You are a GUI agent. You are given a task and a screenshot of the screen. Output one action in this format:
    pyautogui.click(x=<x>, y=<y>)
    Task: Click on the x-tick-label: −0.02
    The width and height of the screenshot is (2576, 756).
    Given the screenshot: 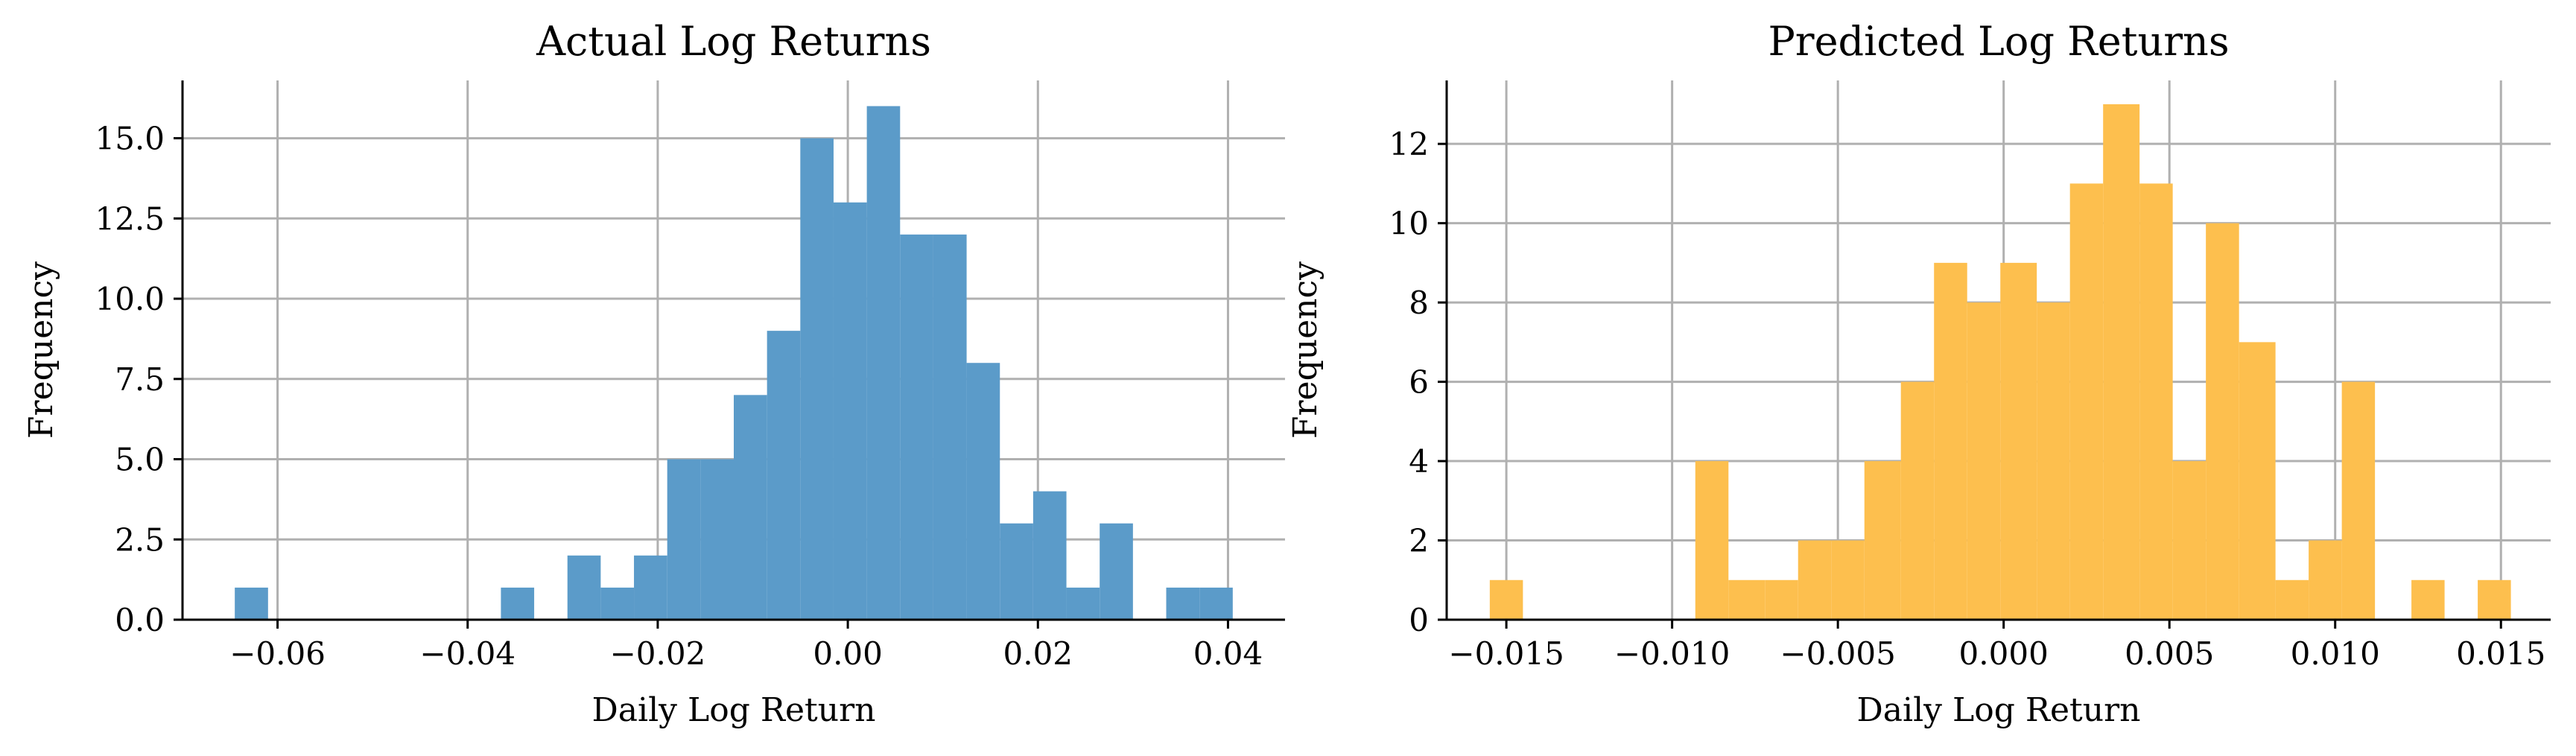 What is the action you would take?
    pyautogui.click(x=658, y=653)
    